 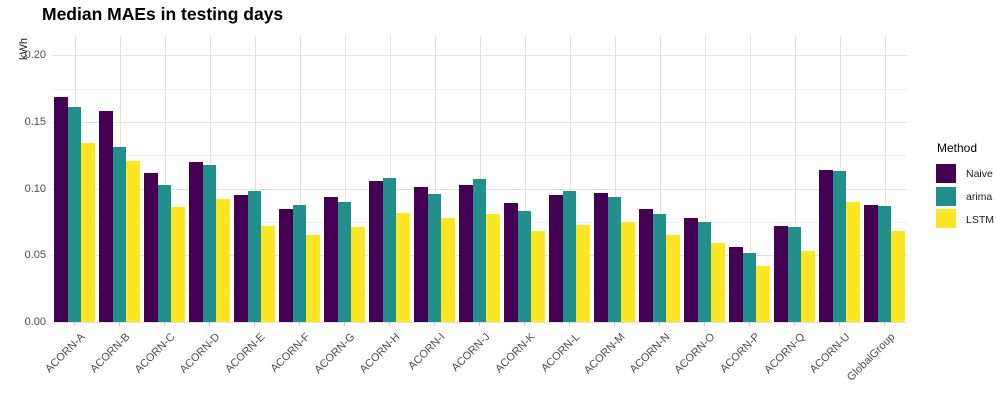 I want to click on legend-item-arima: arima, so click(x=966, y=197).